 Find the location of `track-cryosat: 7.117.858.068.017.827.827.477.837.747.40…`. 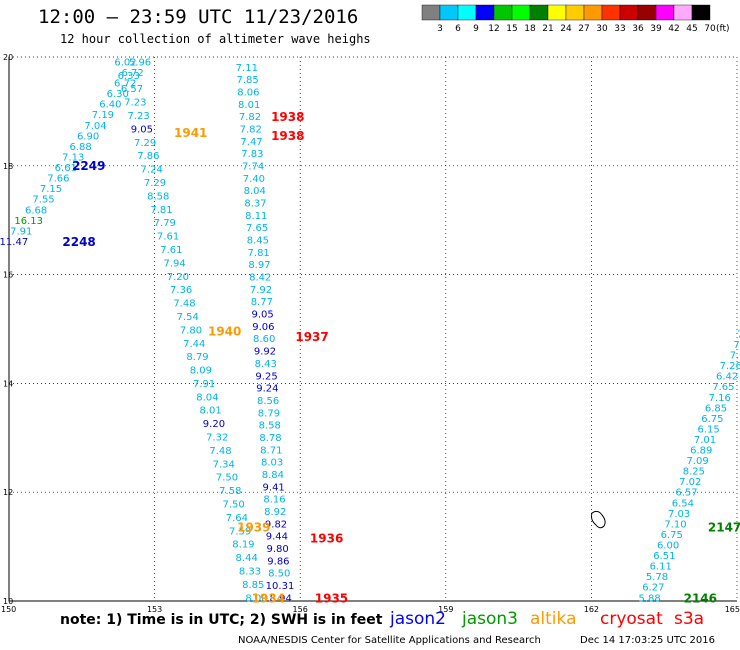

track-cryosat: 7.117.858.068.017.827.827.477.837.747.40… is located at coordinates (265, 333).